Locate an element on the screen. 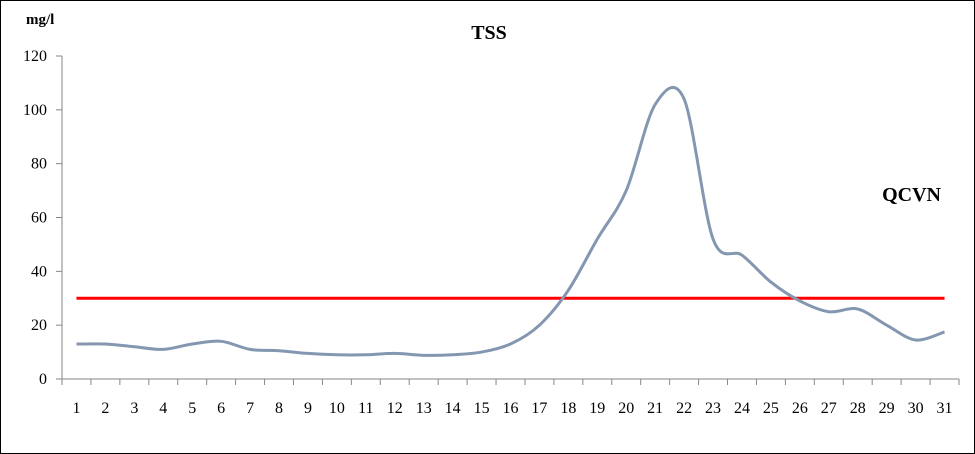 This screenshot has width=975, height=454. y-axis: 0 20 40 60 80 100 120 is located at coordinates (43, 218).